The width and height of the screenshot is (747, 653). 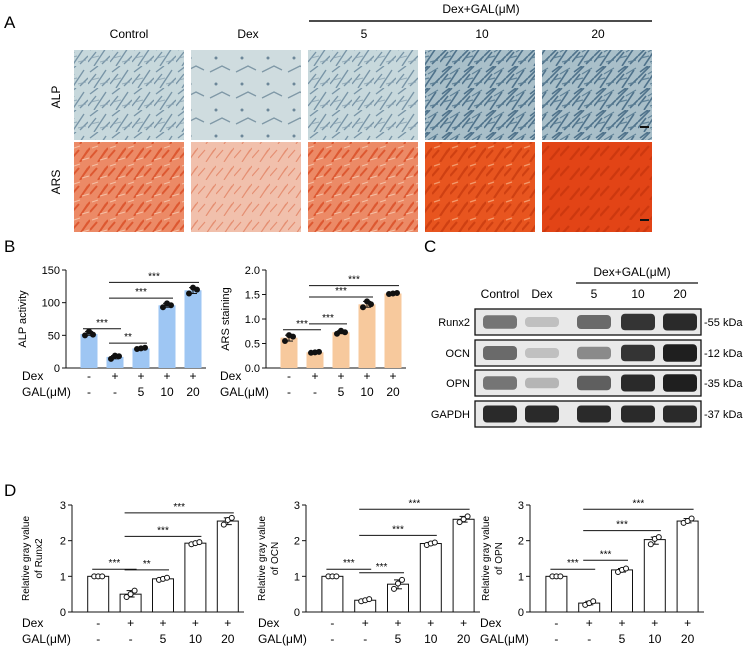 What do you see at coordinates (56, 182) in the screenshot?
I see `row-label-ars: ARS` at bounding box center [56, 182].